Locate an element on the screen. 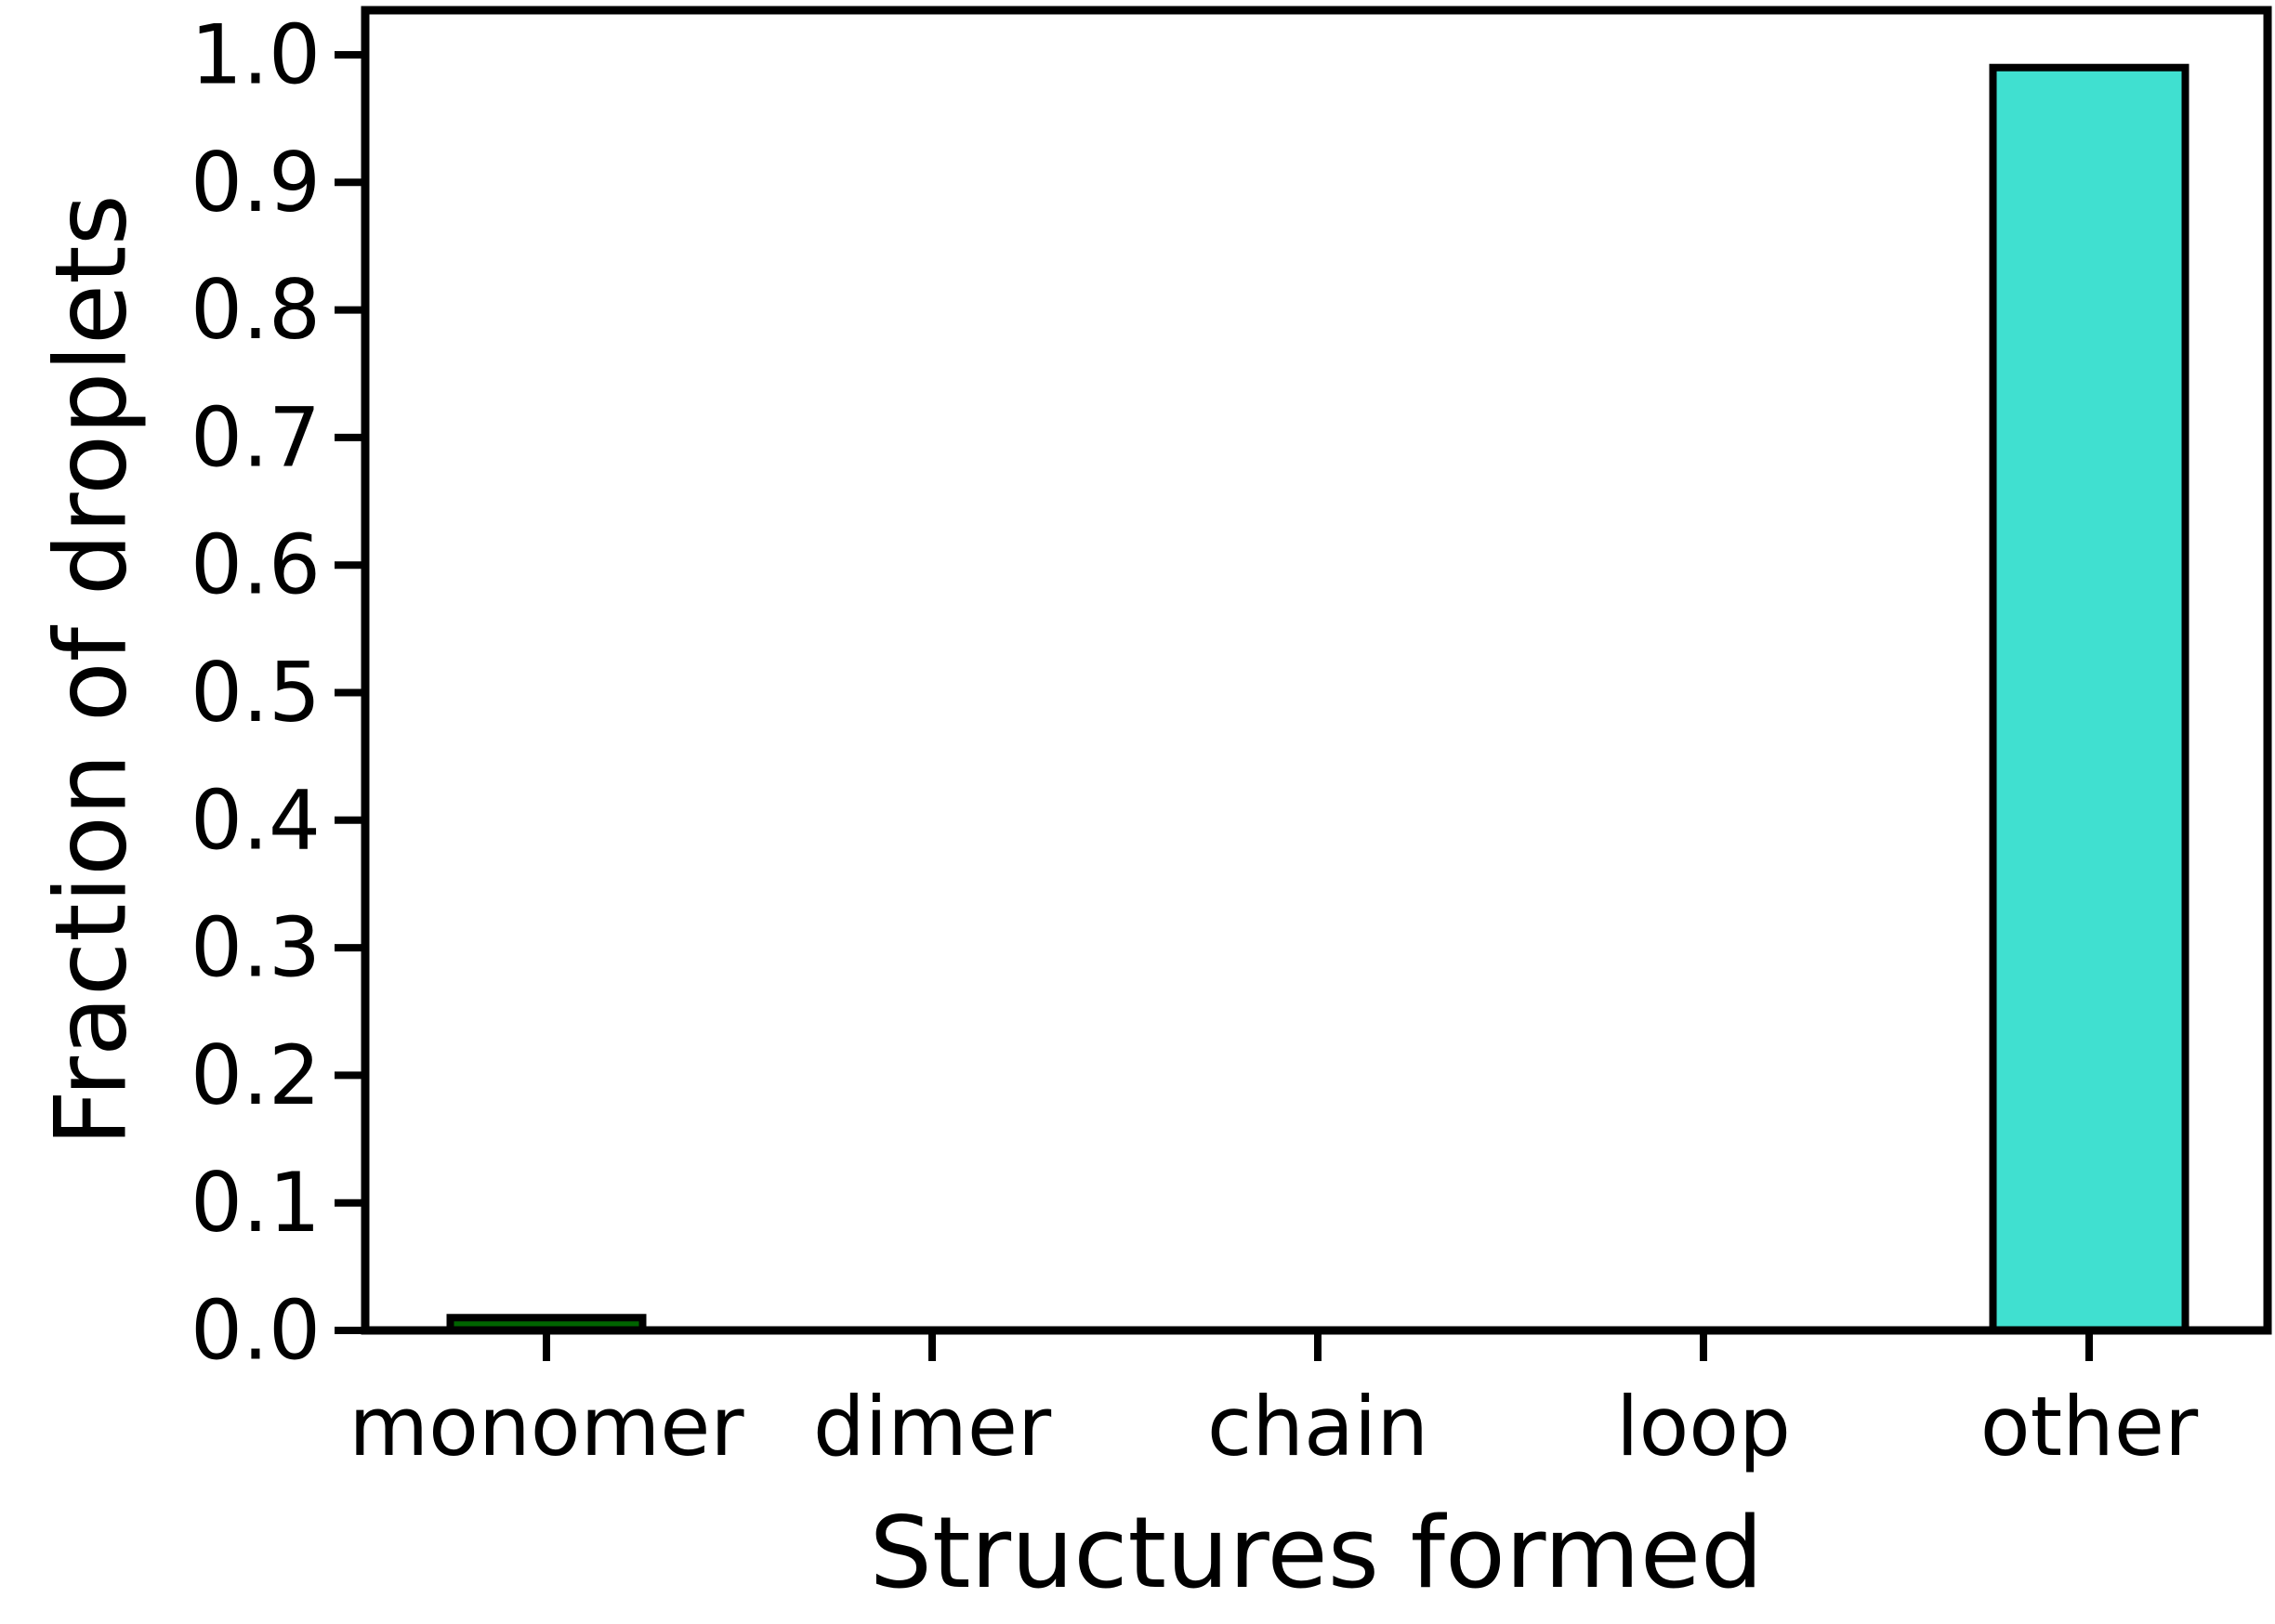 Image resolution: width=2275 pixels, height=1624 pixels. y-tick-label: 0.0 is located at coordinates (256, 1331).